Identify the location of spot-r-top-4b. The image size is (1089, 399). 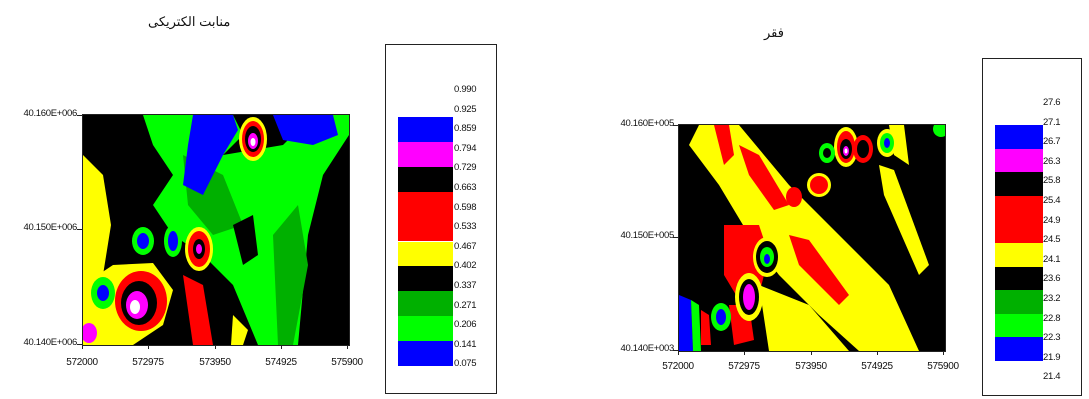
(827, 153).